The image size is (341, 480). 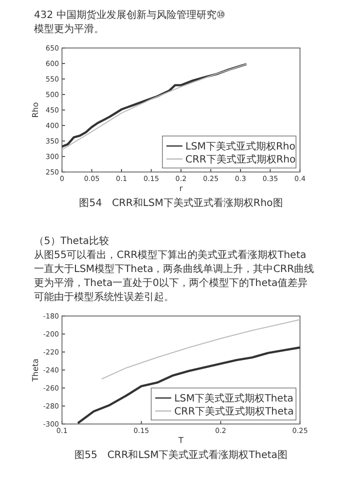 I want to click on x-axis-title: T, so click(x=181, y=440).